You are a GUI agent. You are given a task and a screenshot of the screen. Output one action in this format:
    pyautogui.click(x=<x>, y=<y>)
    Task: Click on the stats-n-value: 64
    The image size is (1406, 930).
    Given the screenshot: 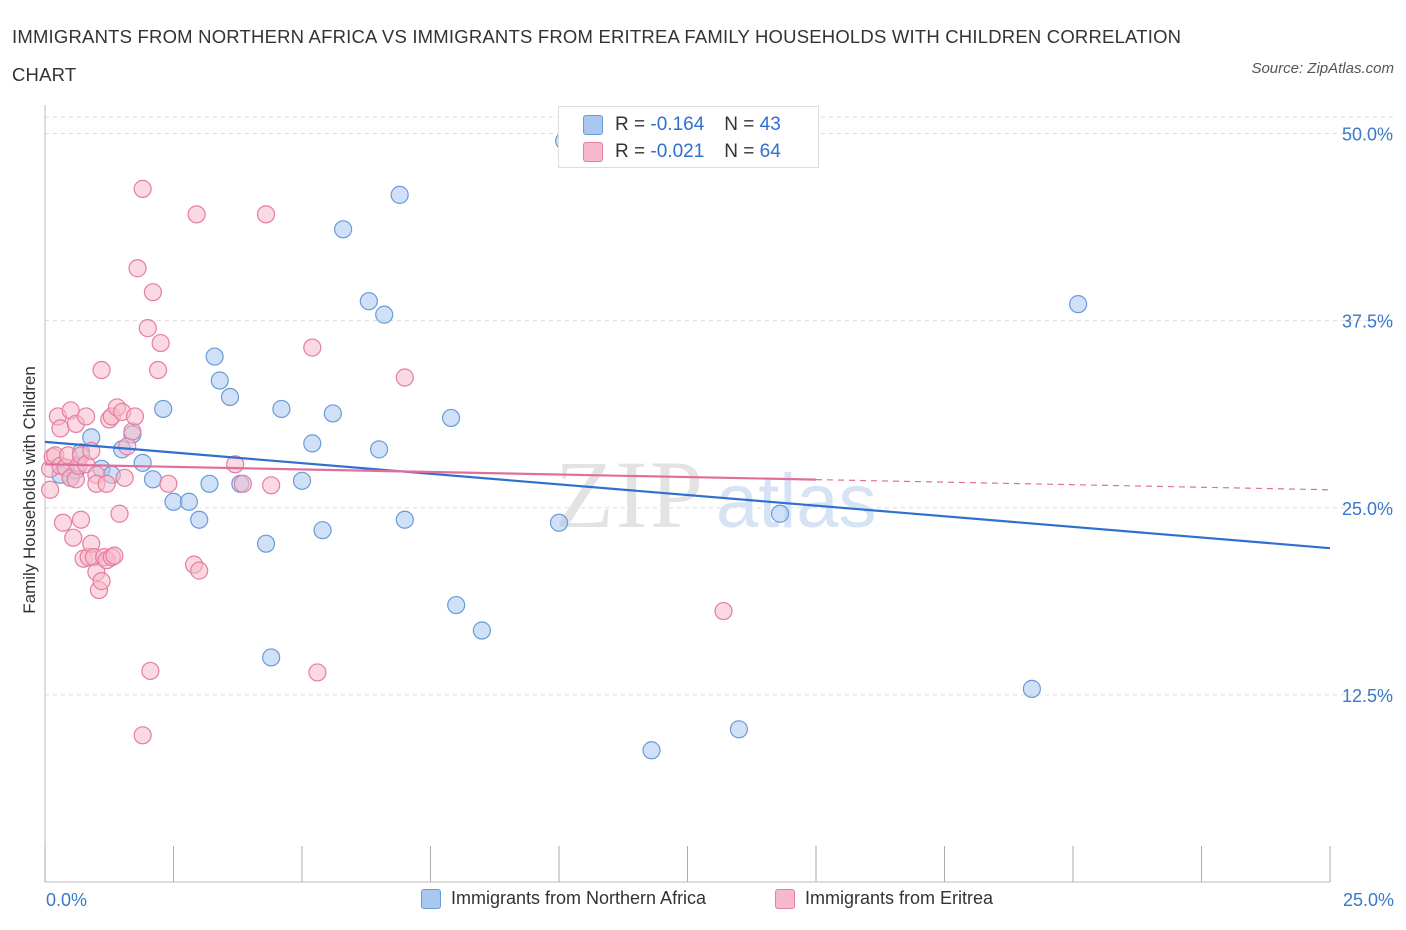 What is the action you would take?
    pyautogui.click(x=770, y=151)
    